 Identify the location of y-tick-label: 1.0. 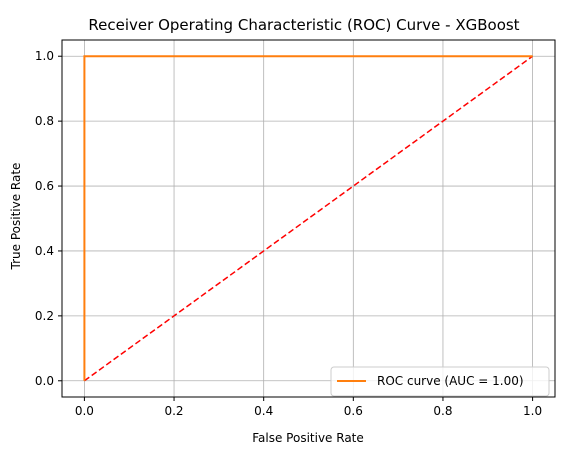
(44, 56).